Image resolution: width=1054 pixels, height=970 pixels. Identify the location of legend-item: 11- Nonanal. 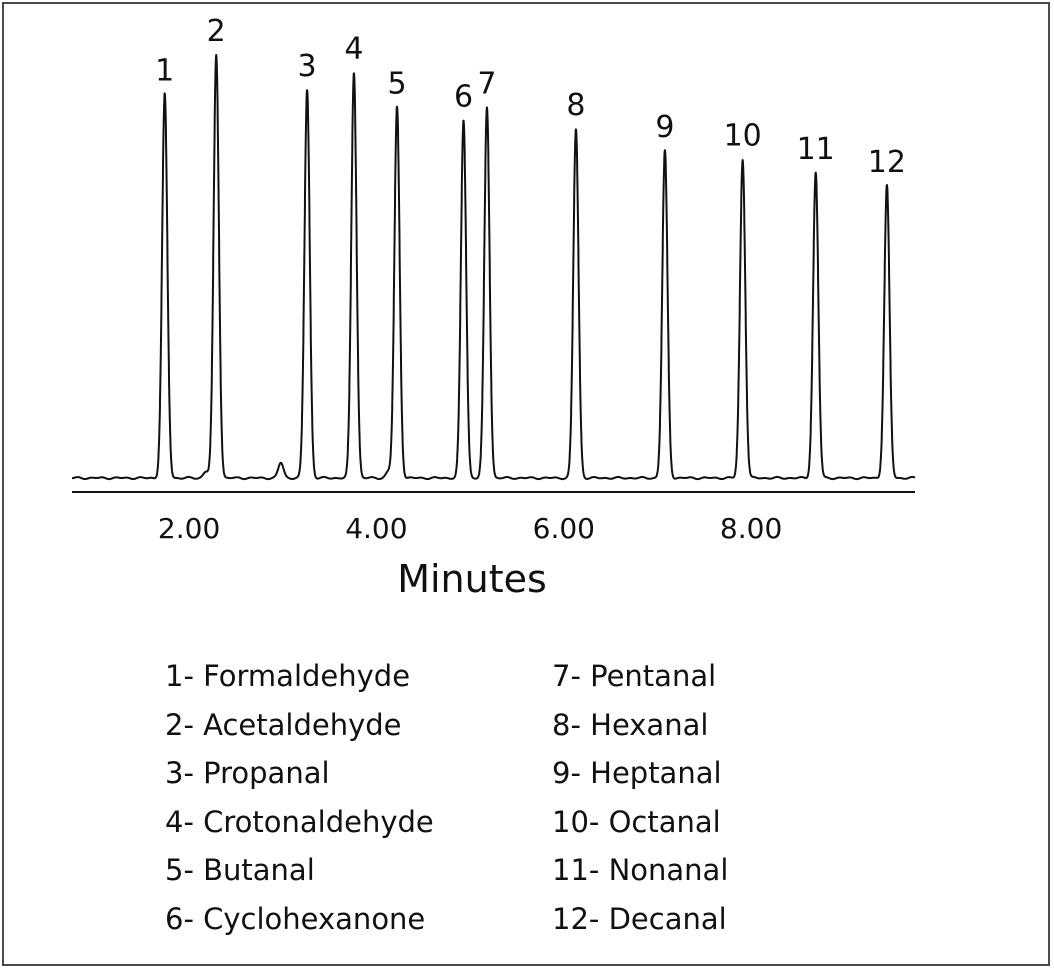
(640, 870).